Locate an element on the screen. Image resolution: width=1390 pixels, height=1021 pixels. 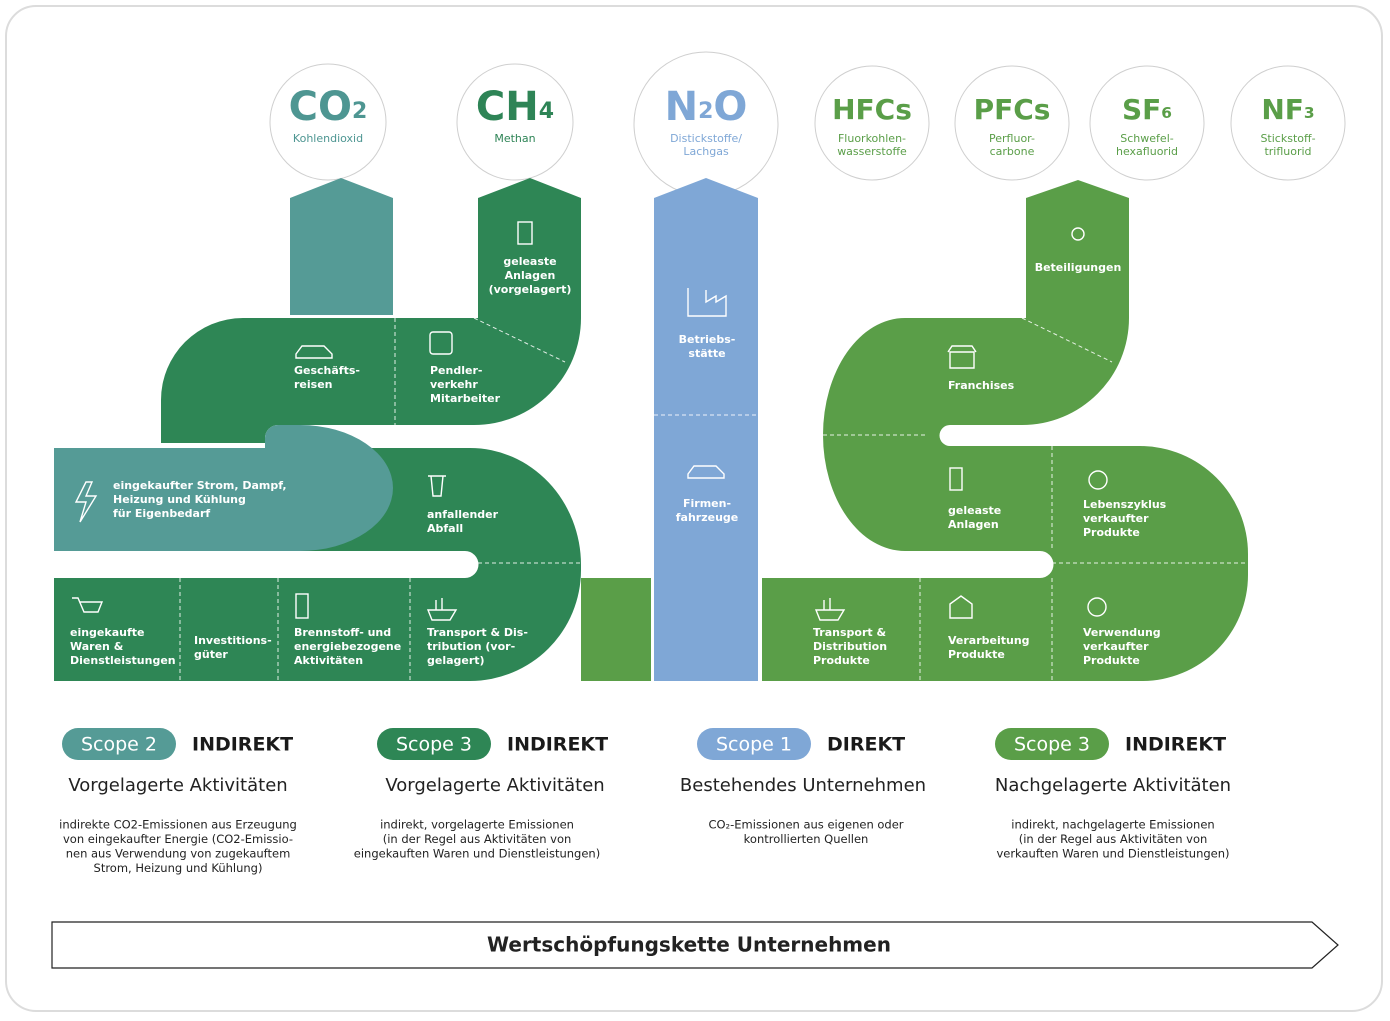
segment-label: Transport & is located at coordinates (849, 632).